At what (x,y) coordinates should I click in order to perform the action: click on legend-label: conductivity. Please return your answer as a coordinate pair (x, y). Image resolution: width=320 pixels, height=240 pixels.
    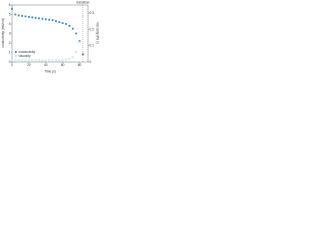
    Looking at the image, I should click on (27, 52).